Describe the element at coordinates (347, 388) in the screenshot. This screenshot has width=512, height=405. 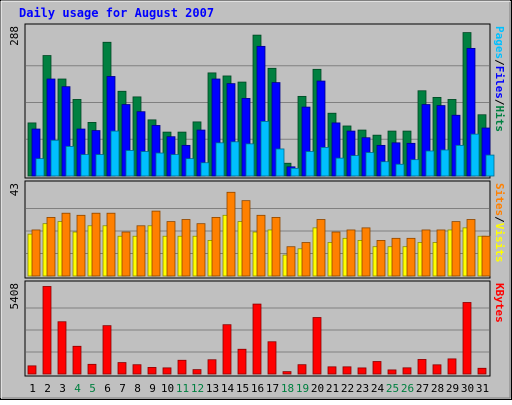
I see `x-tick-label: 22` at that location.